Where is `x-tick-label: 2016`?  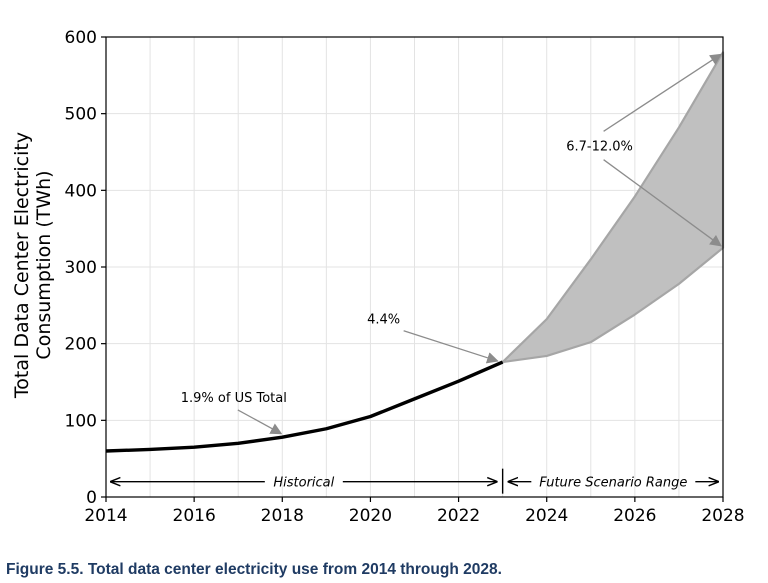 x-tick-label: 2016 is located at coordinates (194, 516).